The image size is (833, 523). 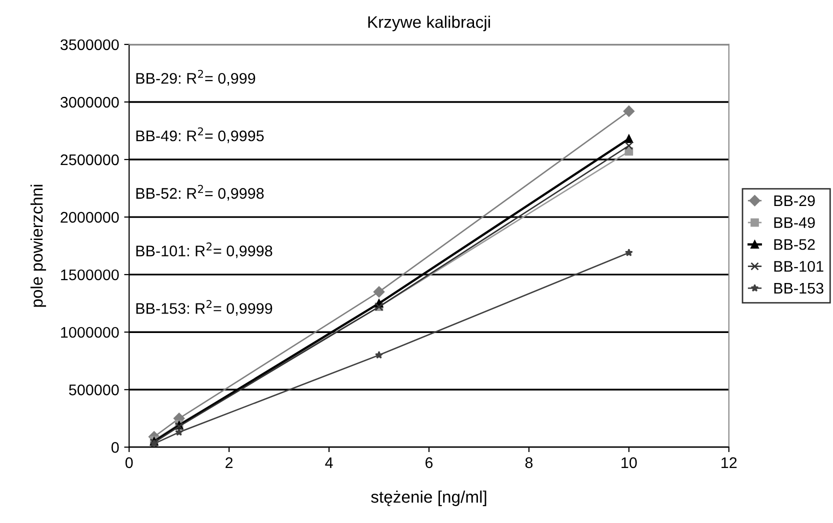 I want to click on y-axis-title: pole powierzchni, so click(x=38, y=245).